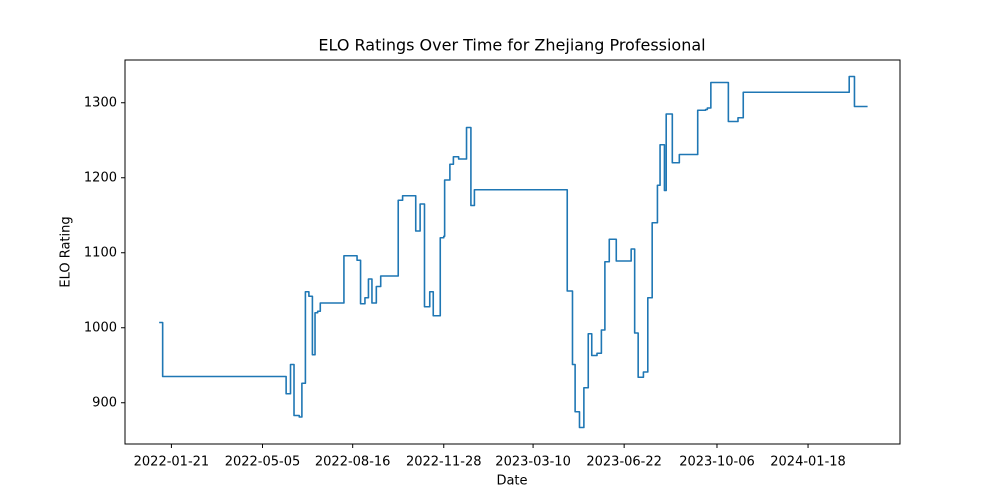 This screenshot has height=500, width=1000. What do you see at coordinates (100, 327) in the screenshot?
I see `y-tick-label: 1000` at bounding box center [100, 327].